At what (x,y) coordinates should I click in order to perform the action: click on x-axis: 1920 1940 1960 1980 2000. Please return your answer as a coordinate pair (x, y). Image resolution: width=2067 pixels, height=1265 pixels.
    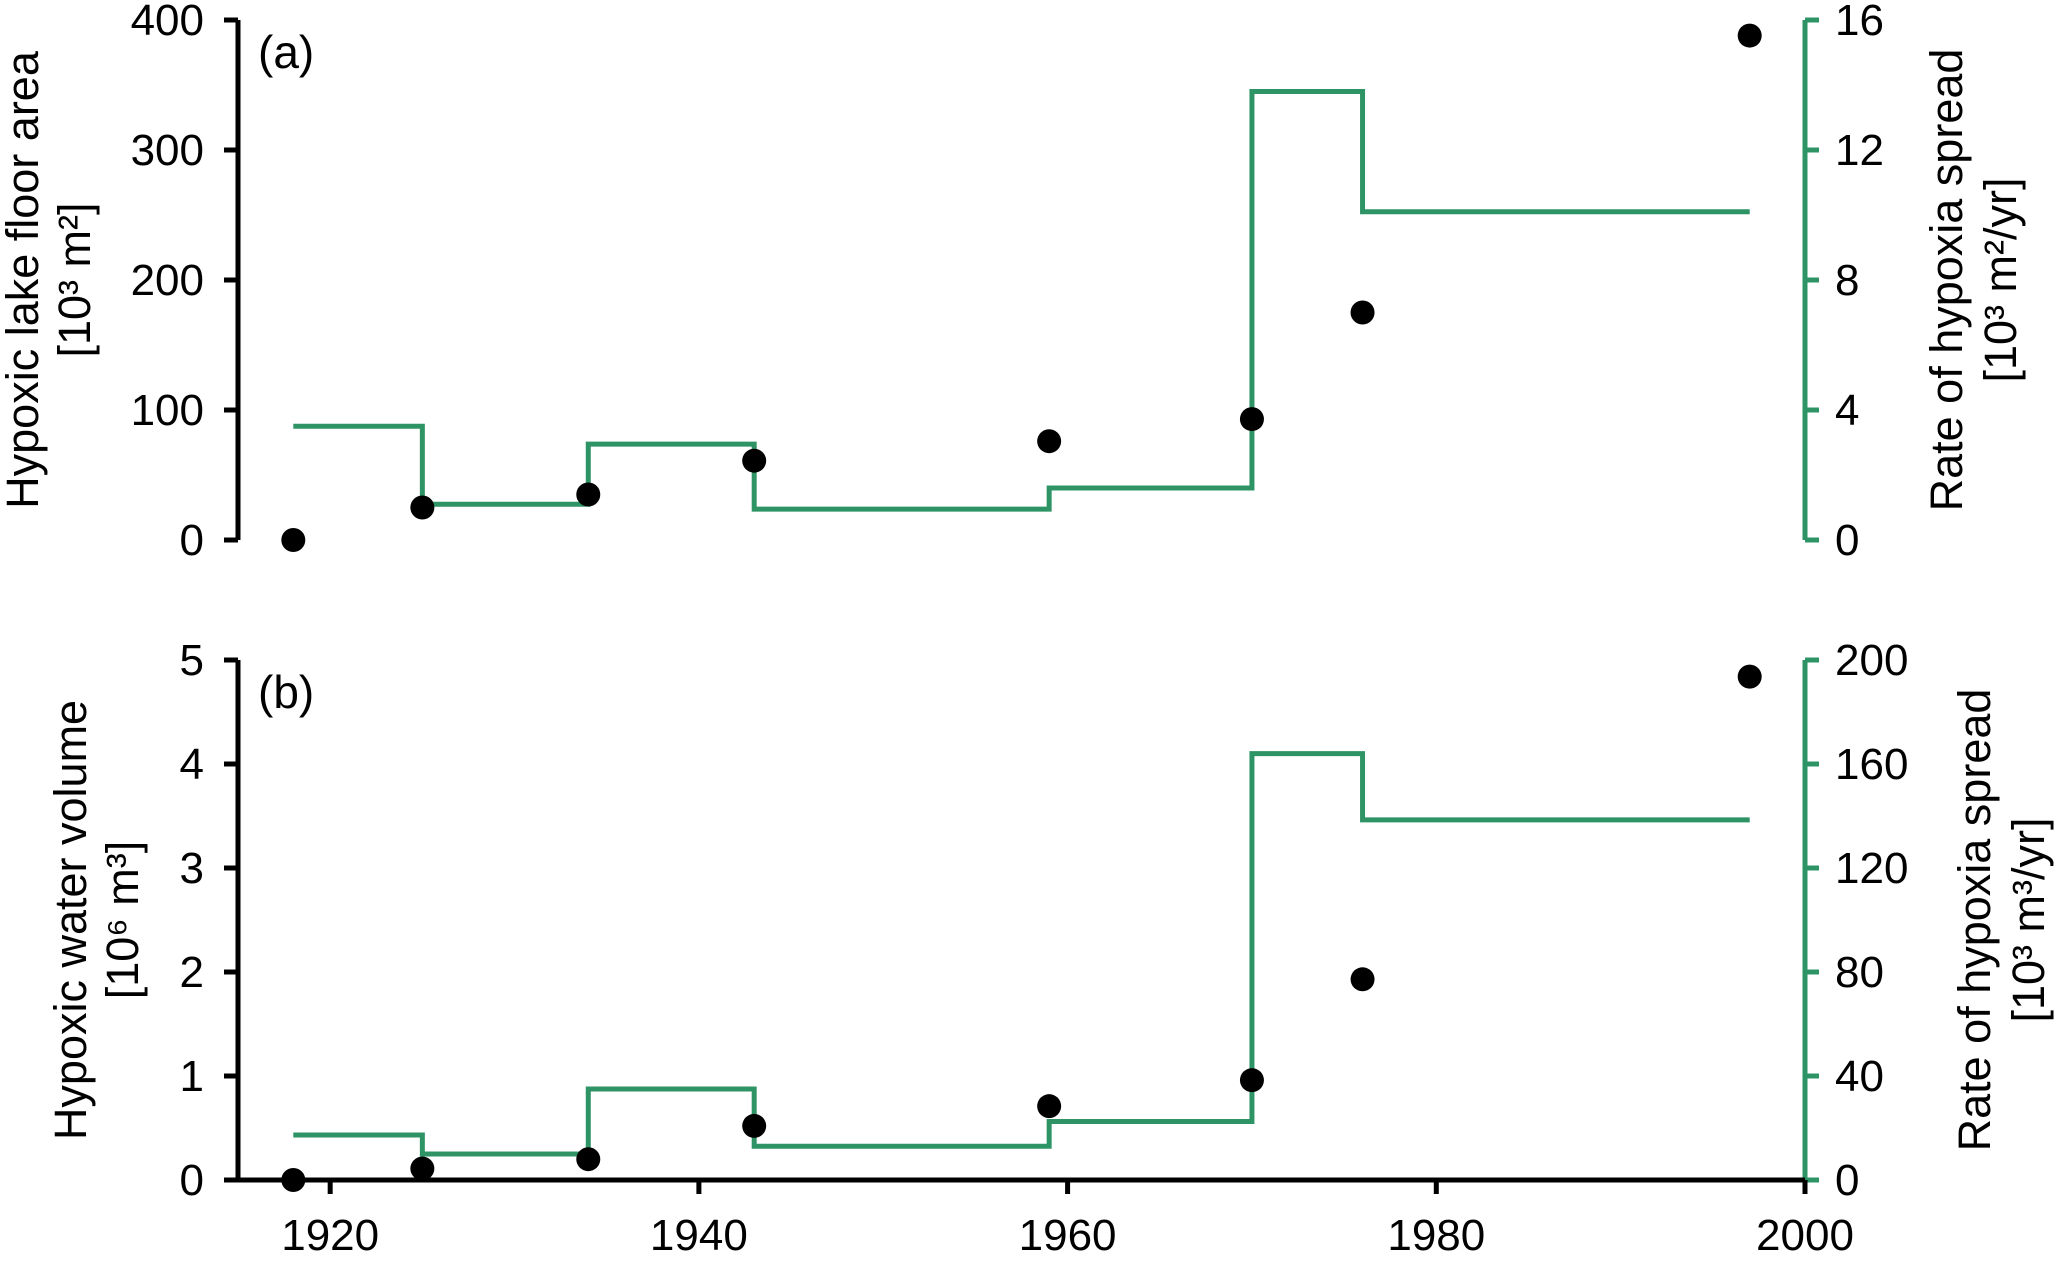
    Looking at the image, I should click on (1046, 1218).